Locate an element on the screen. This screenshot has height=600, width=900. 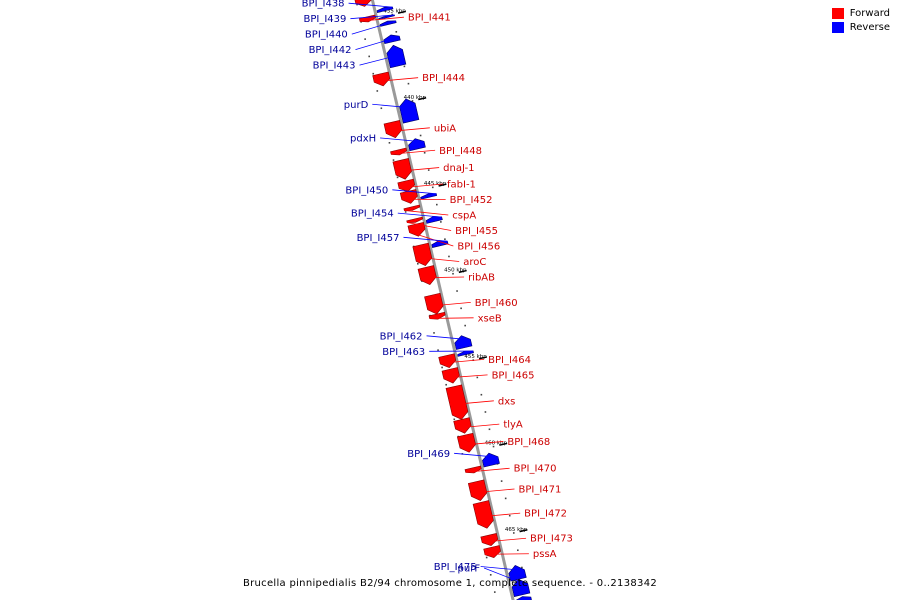
gene-label: BPI_I439 is located at coordinates (325, 19).